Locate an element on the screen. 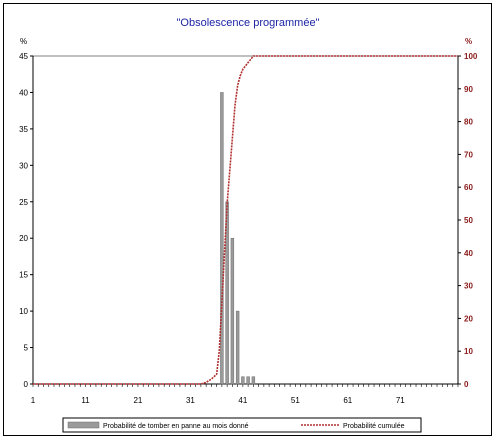 This screenshot has width=499, height=442. right-tick-label: 40 is located at coordinates (468, 253).